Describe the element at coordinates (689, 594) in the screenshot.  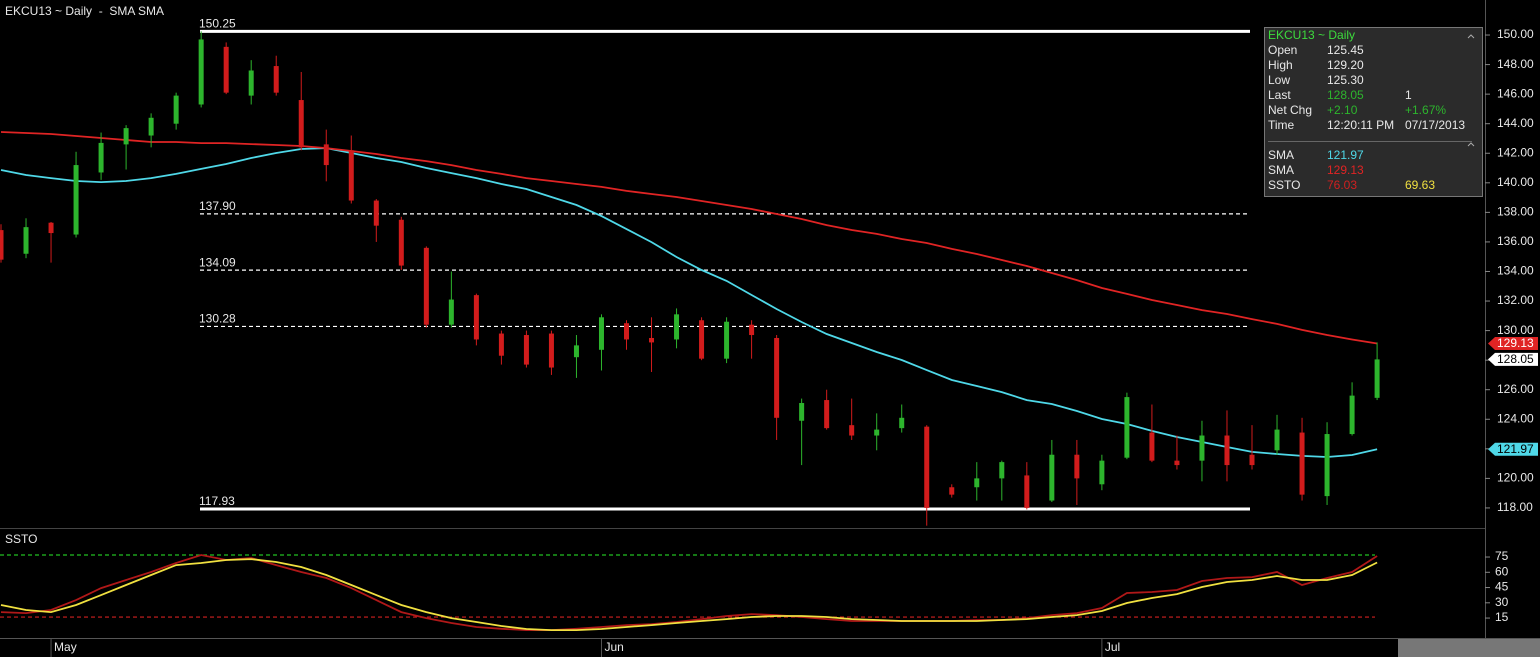
I see `ssto-line` at that location.